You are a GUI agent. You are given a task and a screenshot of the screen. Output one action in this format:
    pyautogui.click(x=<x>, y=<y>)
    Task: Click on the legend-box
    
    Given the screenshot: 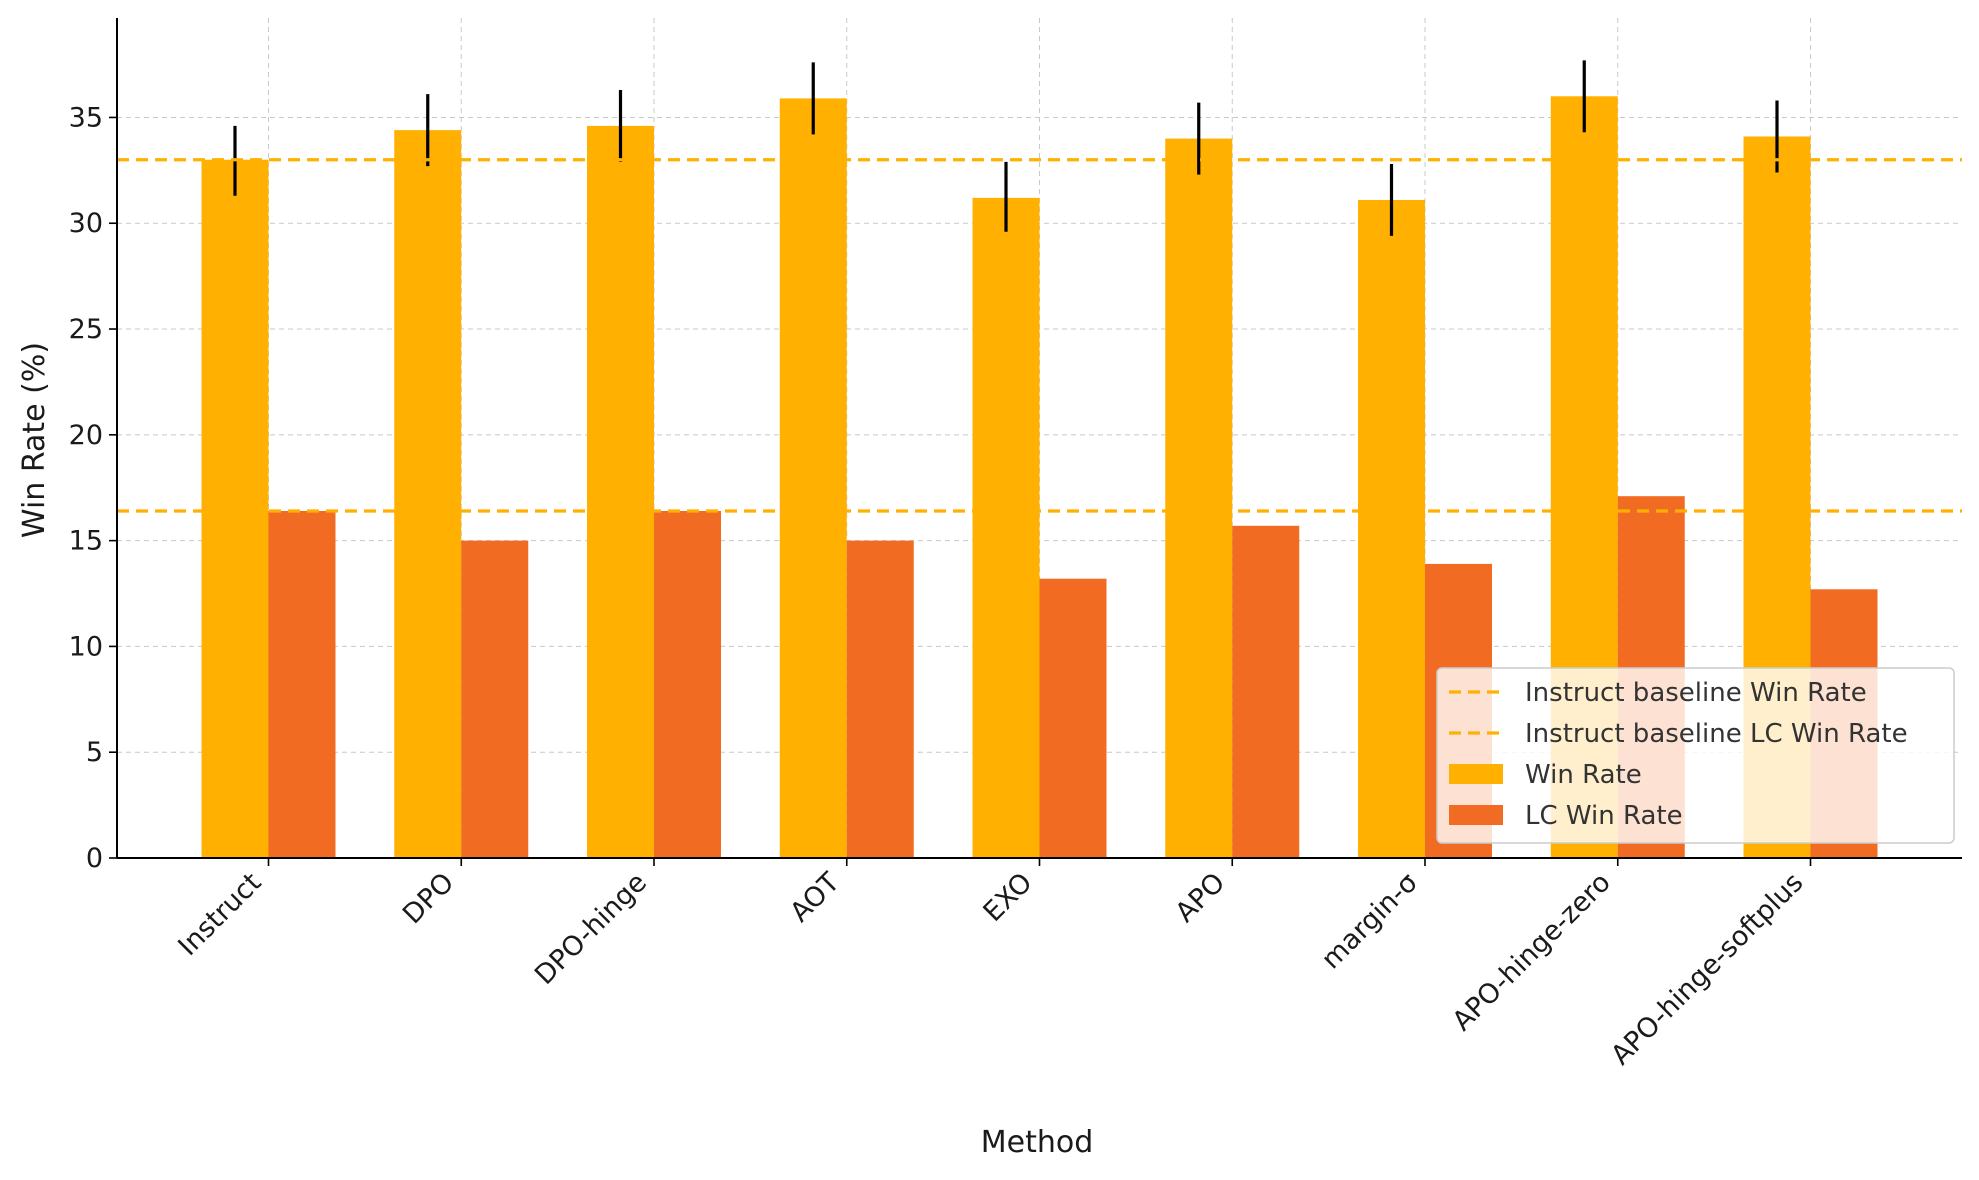 What is the action you would take?
    pyautogui.click(x=1695, y=755)
    